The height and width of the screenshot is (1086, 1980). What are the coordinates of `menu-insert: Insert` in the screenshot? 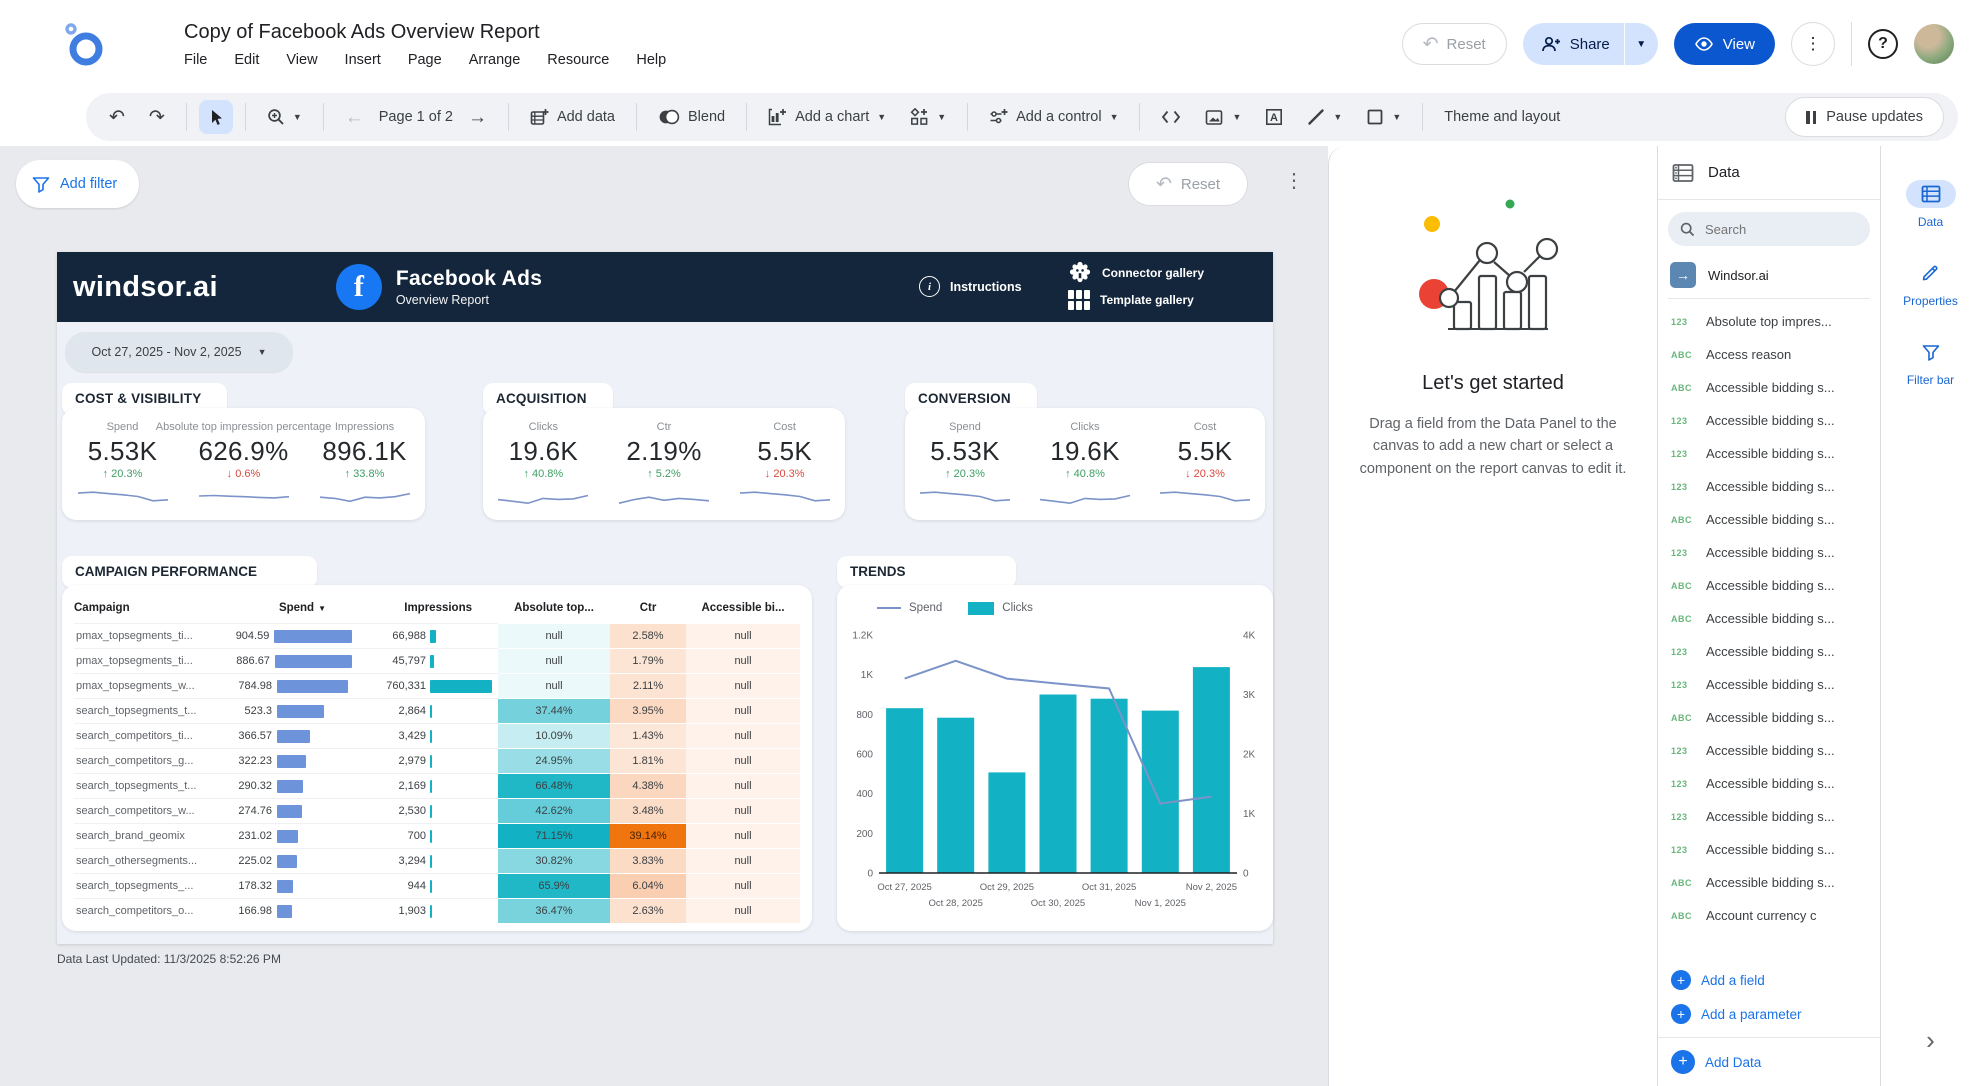 It's located at (362, 59).